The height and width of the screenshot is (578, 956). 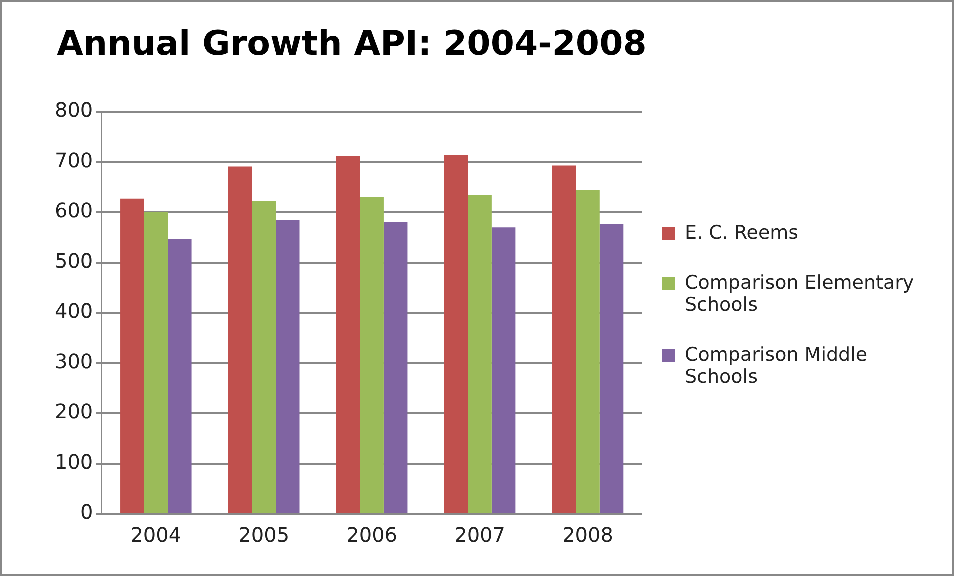 What do you see at coordinates (74, 210) in the screenshot?
I see `y-tick-label: 600` at bounding box center [74, 210].